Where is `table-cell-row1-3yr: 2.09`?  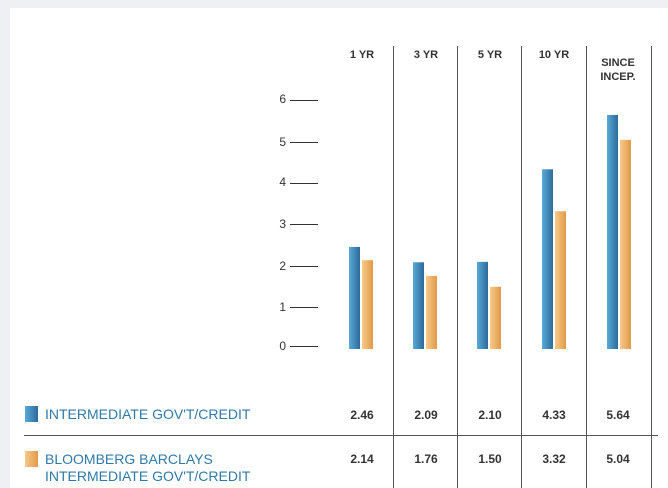 table-cell-row1-3yr: 2.09 is located at coordinates (426, 415).